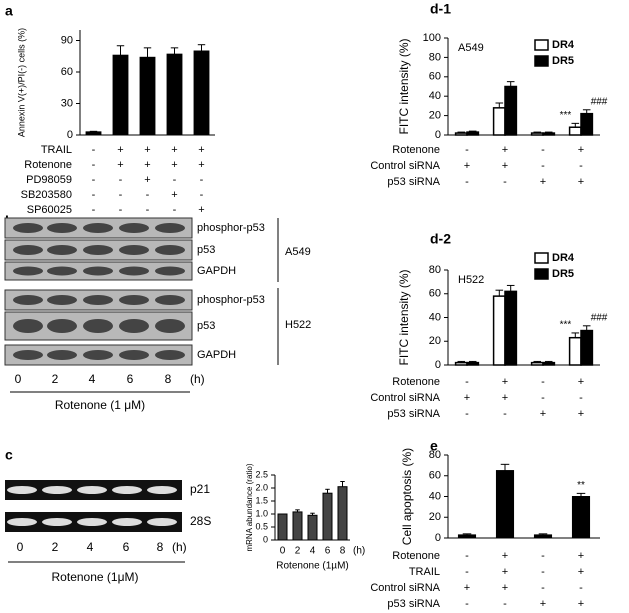 Image resolution: width=629 pixels, height=613 pixels. I want to click on panel-label: d-2, so click(440, 239).